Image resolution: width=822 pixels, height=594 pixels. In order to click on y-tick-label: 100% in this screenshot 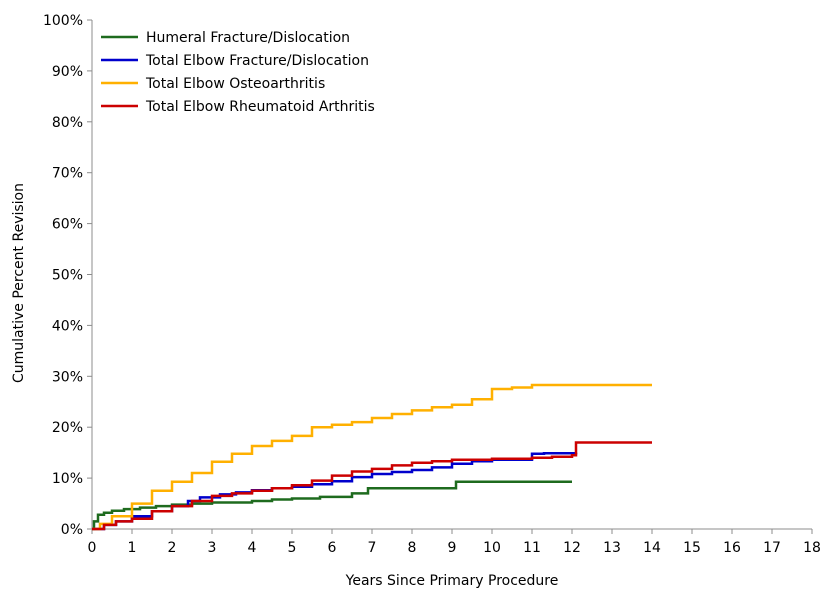, I will do `click(63, 21)`.